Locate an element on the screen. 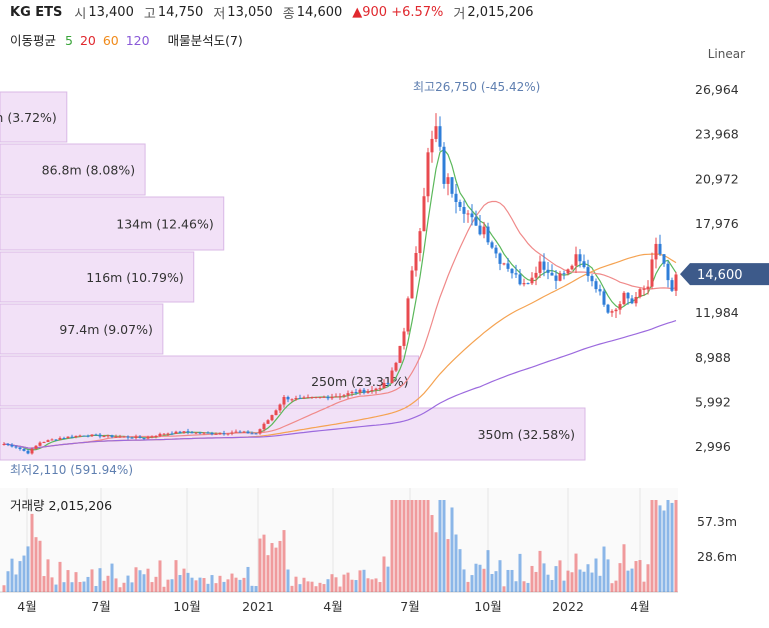  close-label: 종 is located at coordinates (288, 14).